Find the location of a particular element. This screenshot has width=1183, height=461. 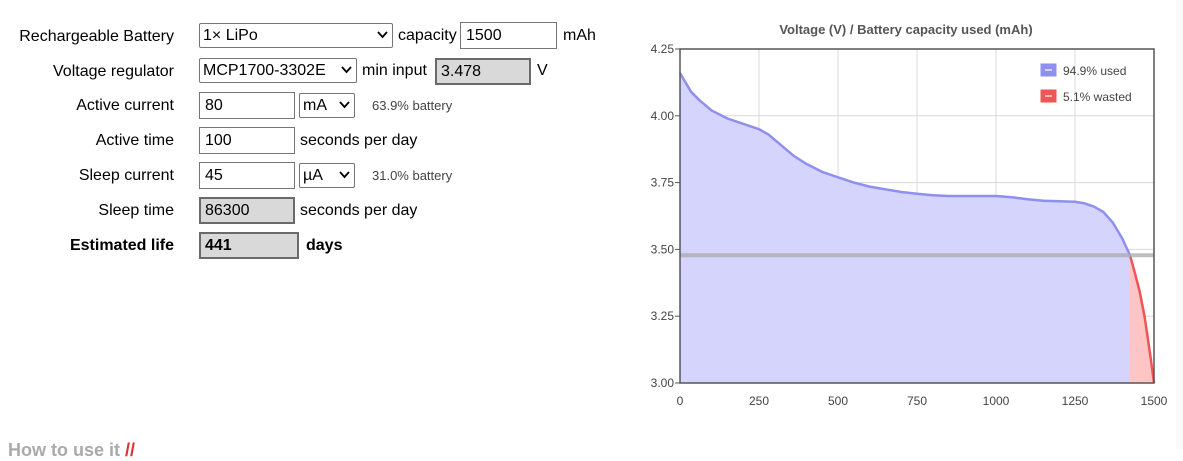

x-tick-label: 250 is located at coordinates (759, 401).